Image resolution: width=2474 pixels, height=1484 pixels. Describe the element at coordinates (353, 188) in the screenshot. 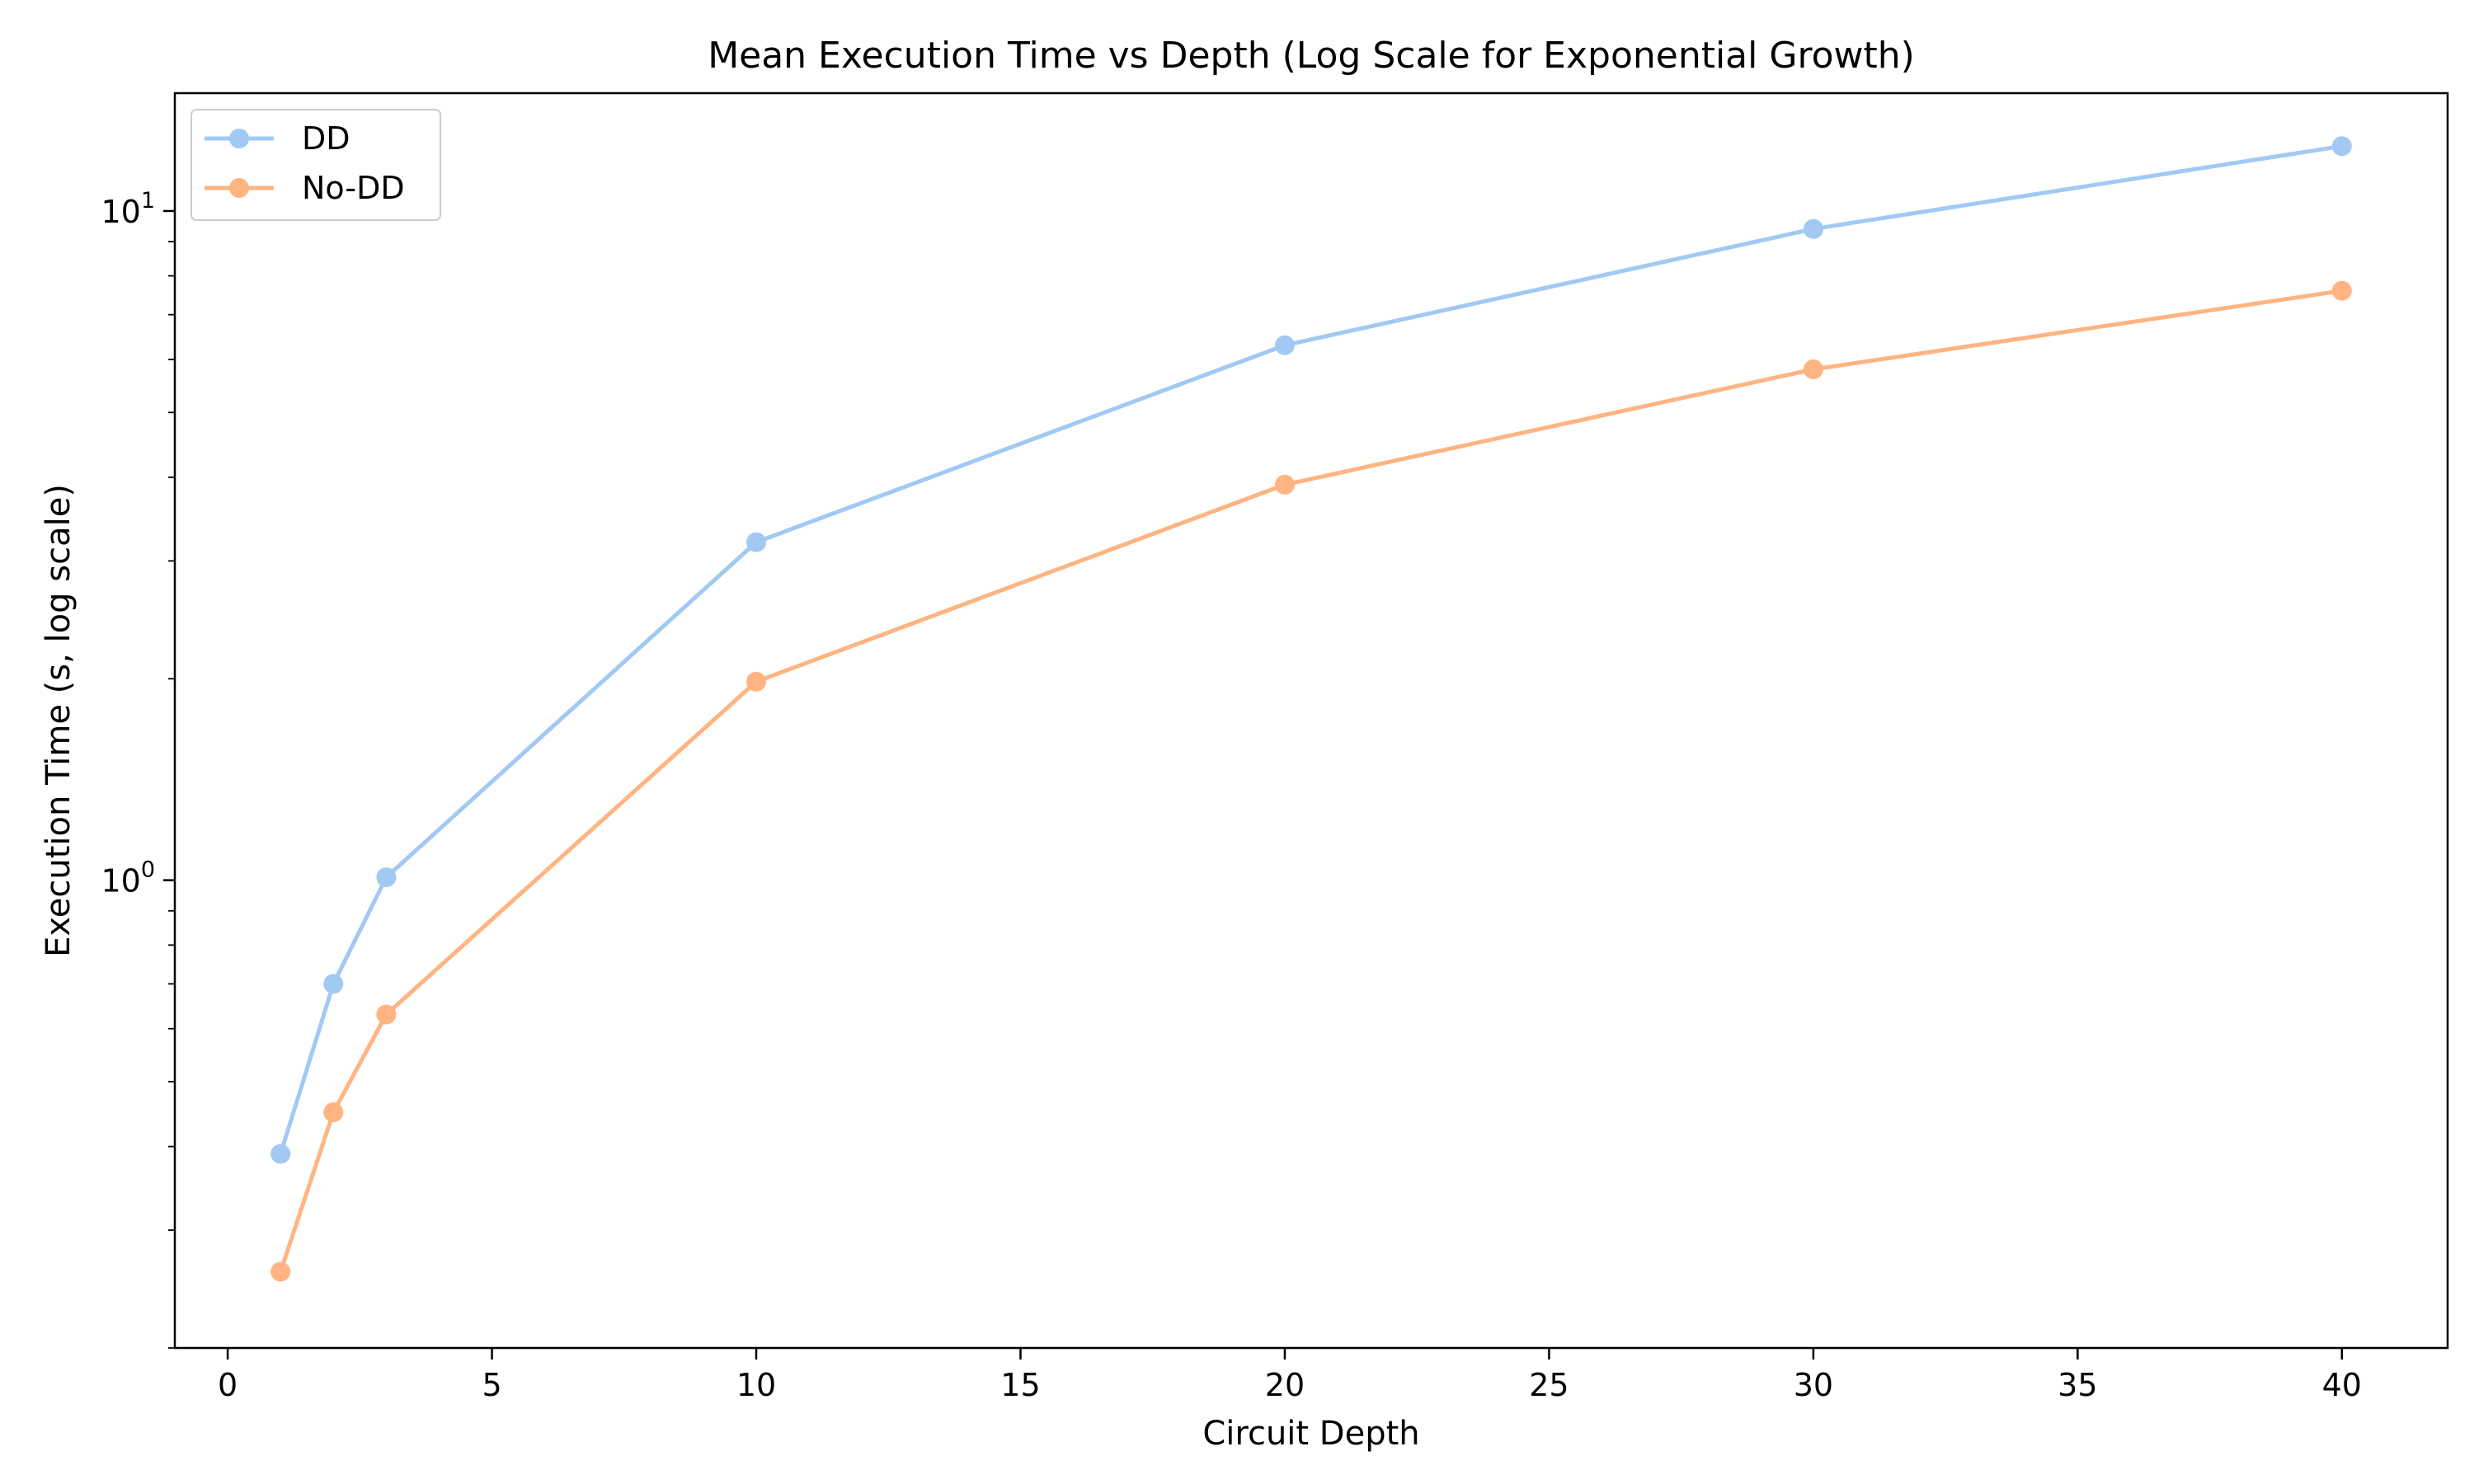

I see `legend-label: No-DD` at that location.